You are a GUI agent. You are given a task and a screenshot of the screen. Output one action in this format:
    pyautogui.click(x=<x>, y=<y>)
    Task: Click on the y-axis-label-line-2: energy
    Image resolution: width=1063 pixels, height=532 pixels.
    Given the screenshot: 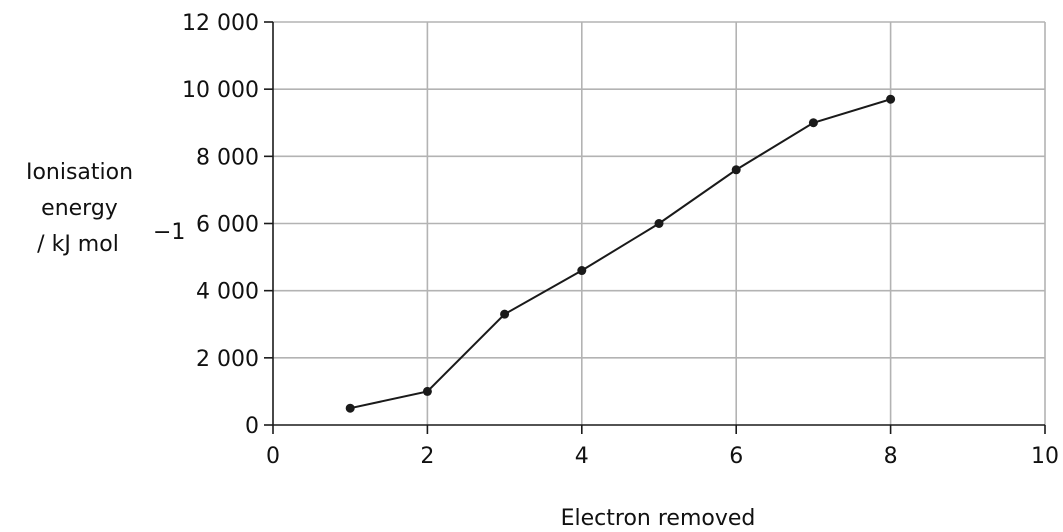 What is the action you would take?
    pyautogui.click(x=79, y=208)
    